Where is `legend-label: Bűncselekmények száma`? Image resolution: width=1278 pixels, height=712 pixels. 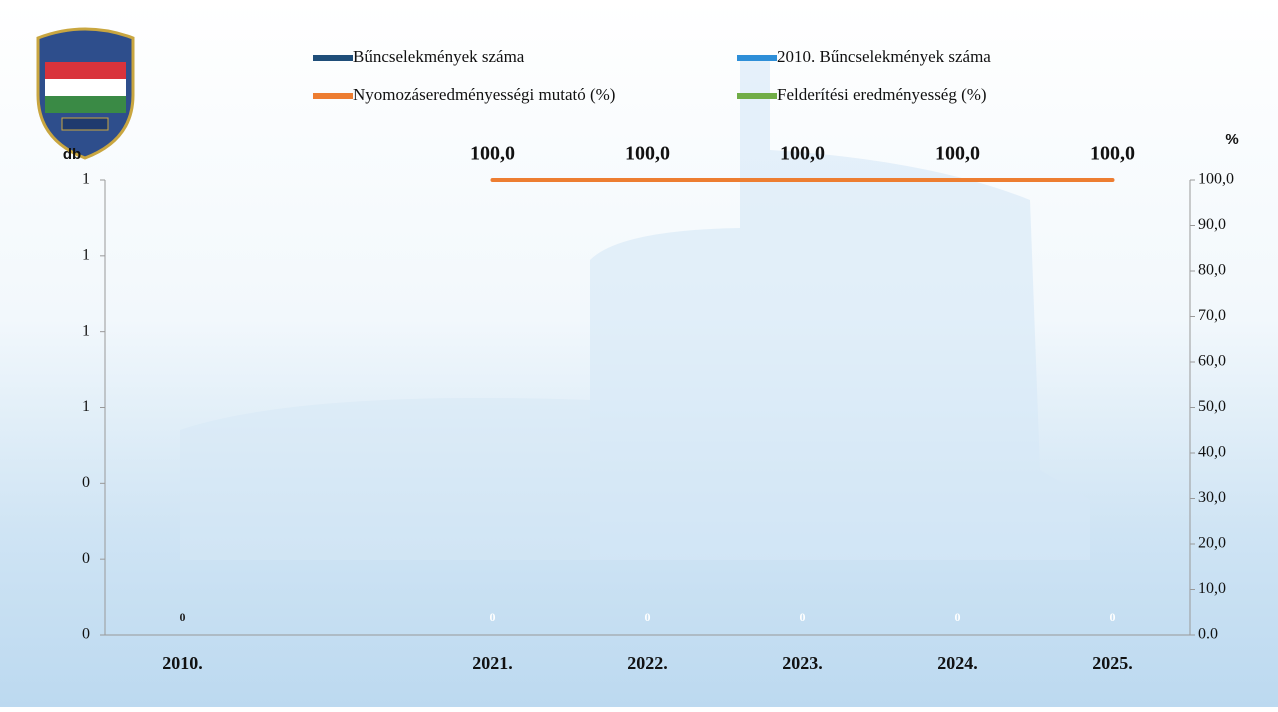
legend-label: Bűncselekmények száma is located at coordinates (439, 56).